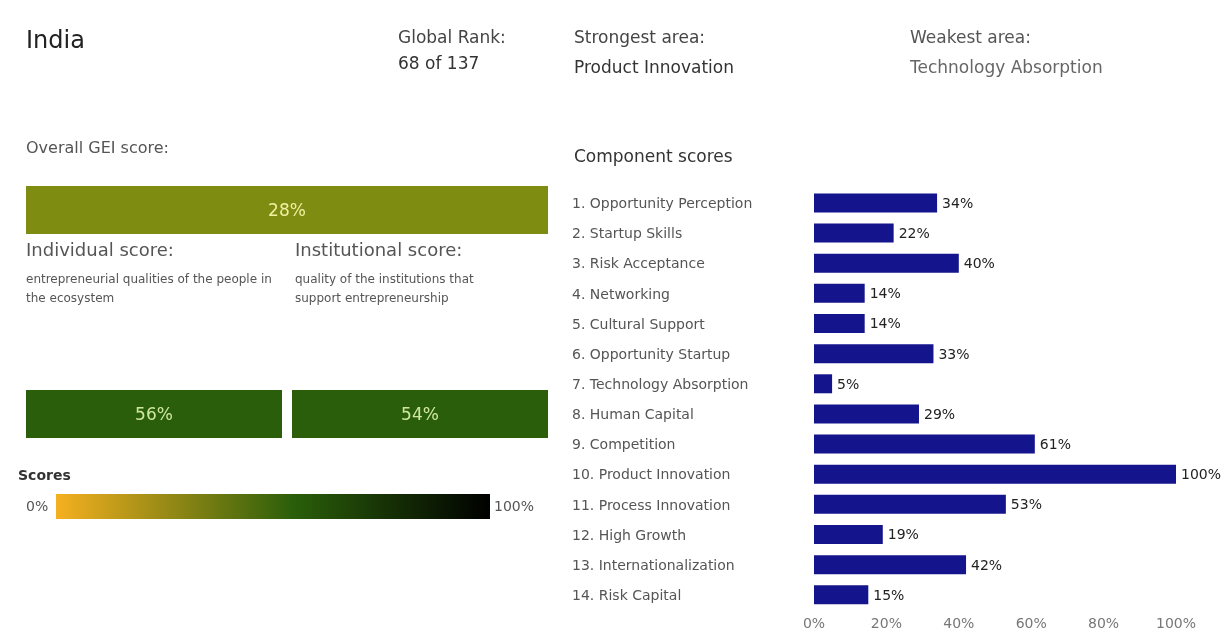 The width and height of the screenshot is (1230, 638). I want to click on text: Global Rank:, so click(452, 37).